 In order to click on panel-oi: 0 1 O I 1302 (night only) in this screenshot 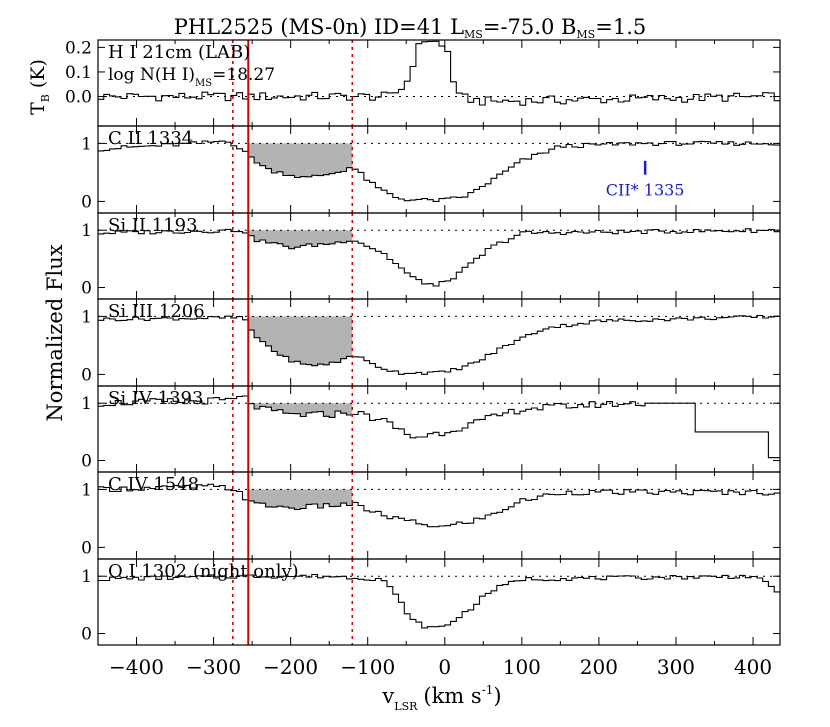, I will do `click(431, 602)`.